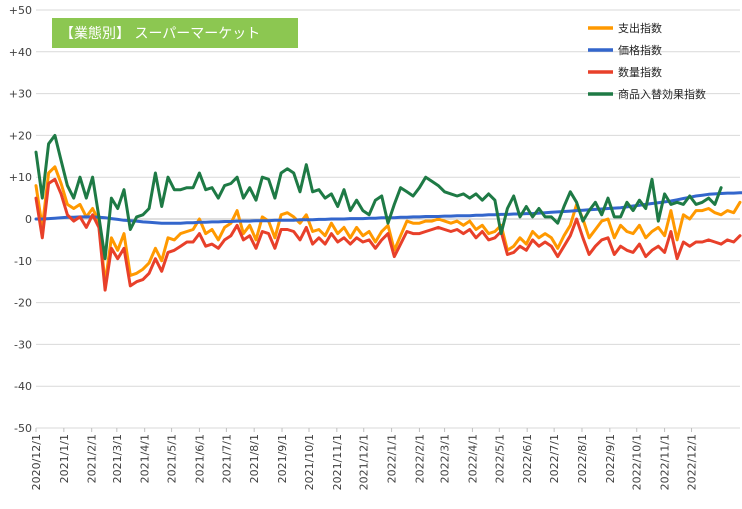  I want to click on x-tick-label: 2022/6/1, so click(527, 458).